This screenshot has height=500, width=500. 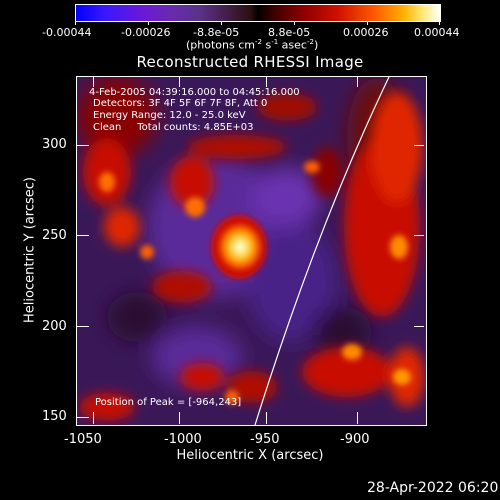 What do you see at coordinates (54, 416) in the screenshot?
I see `y-tick-label: 150` at bounding box center [54, 416].